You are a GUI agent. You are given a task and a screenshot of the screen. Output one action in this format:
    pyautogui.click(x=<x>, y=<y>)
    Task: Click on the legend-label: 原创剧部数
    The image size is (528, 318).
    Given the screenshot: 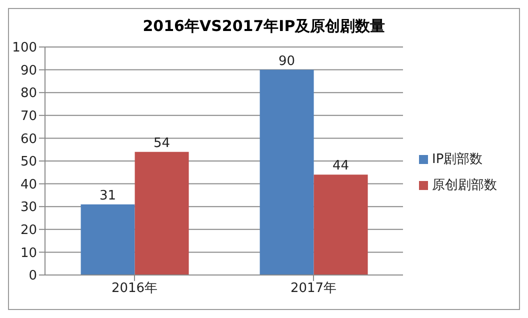 What is the action you would take?
    pyautogui.click(x=464, y=185)
    